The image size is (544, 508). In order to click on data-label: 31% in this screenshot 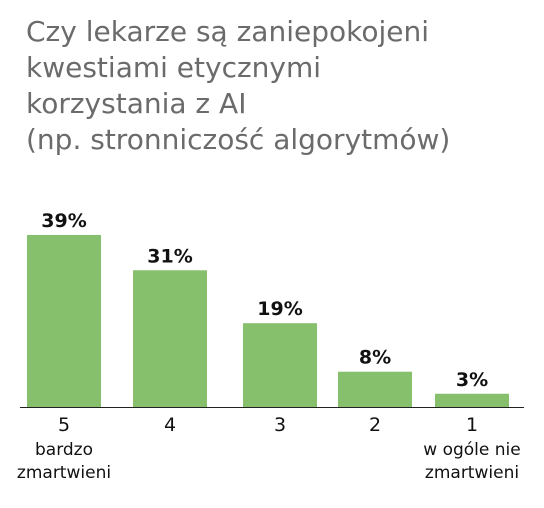, I will do `click(169, 256)`.